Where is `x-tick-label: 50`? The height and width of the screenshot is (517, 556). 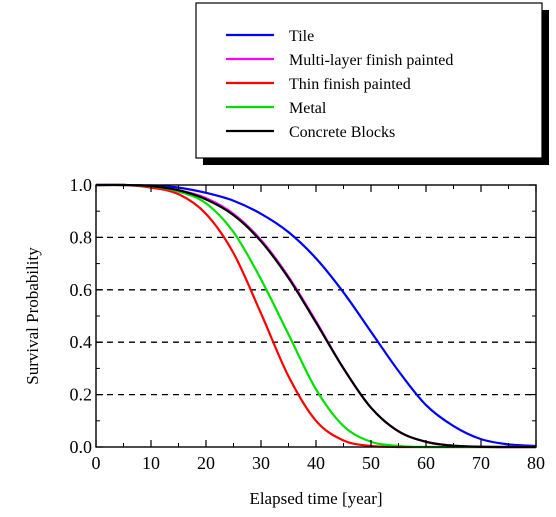
x-tick-label: 50 is located at coordinates (371, 463).